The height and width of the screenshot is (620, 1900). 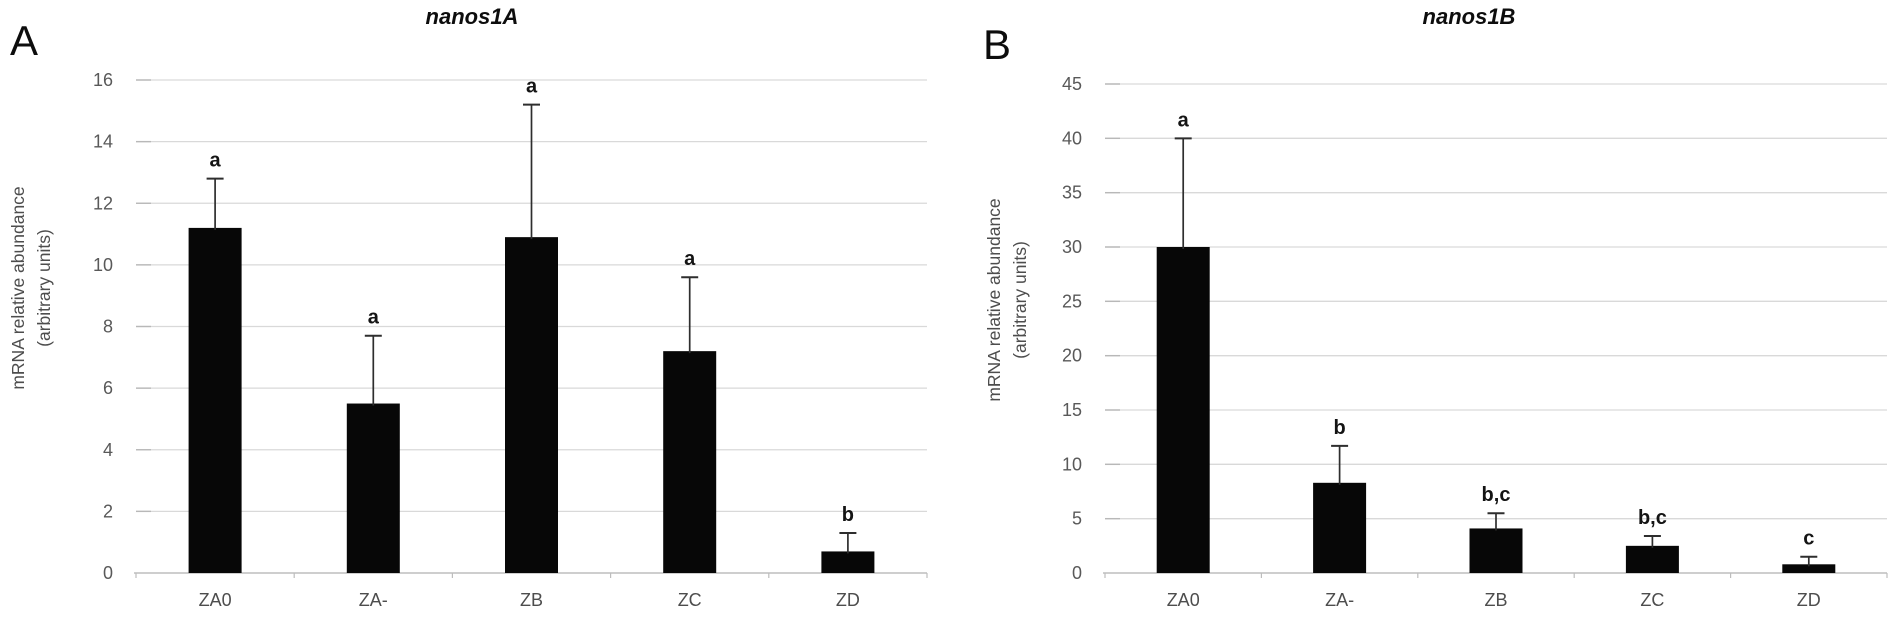 What do you see at coordinates (1072, 247) in the screenshot?
I see `y-tick-label-30: 30` at bounding box center [1072, 247].